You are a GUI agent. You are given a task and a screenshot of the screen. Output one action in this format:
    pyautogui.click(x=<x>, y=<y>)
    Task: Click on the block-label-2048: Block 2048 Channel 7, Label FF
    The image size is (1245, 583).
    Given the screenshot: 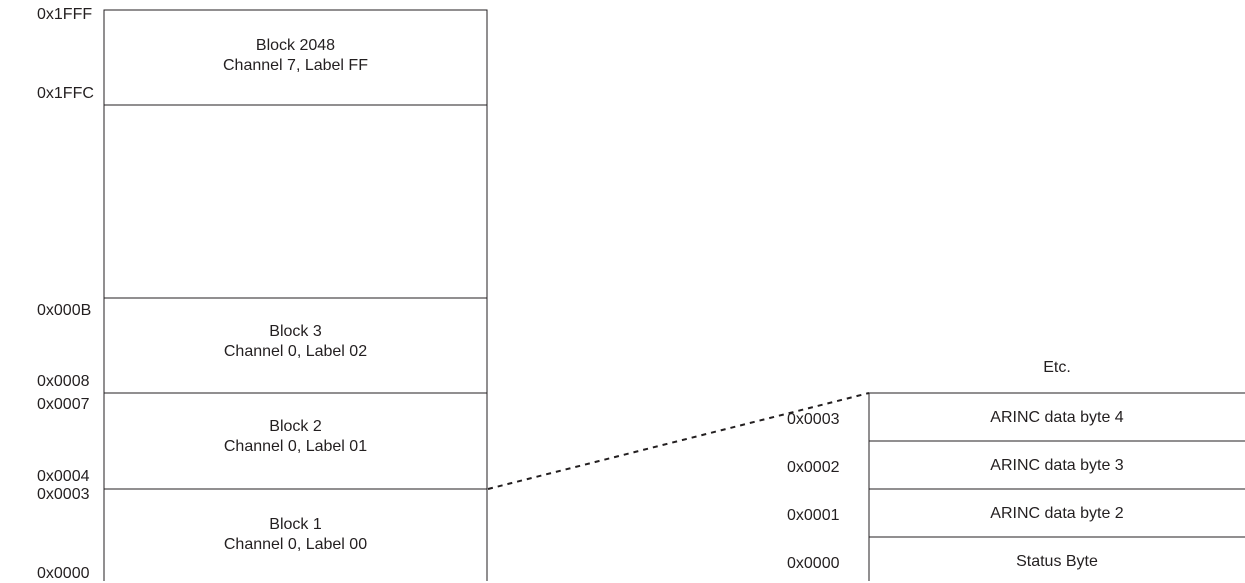 What is the action you would take?
    pyautogui.click(x=295, y=56)
    